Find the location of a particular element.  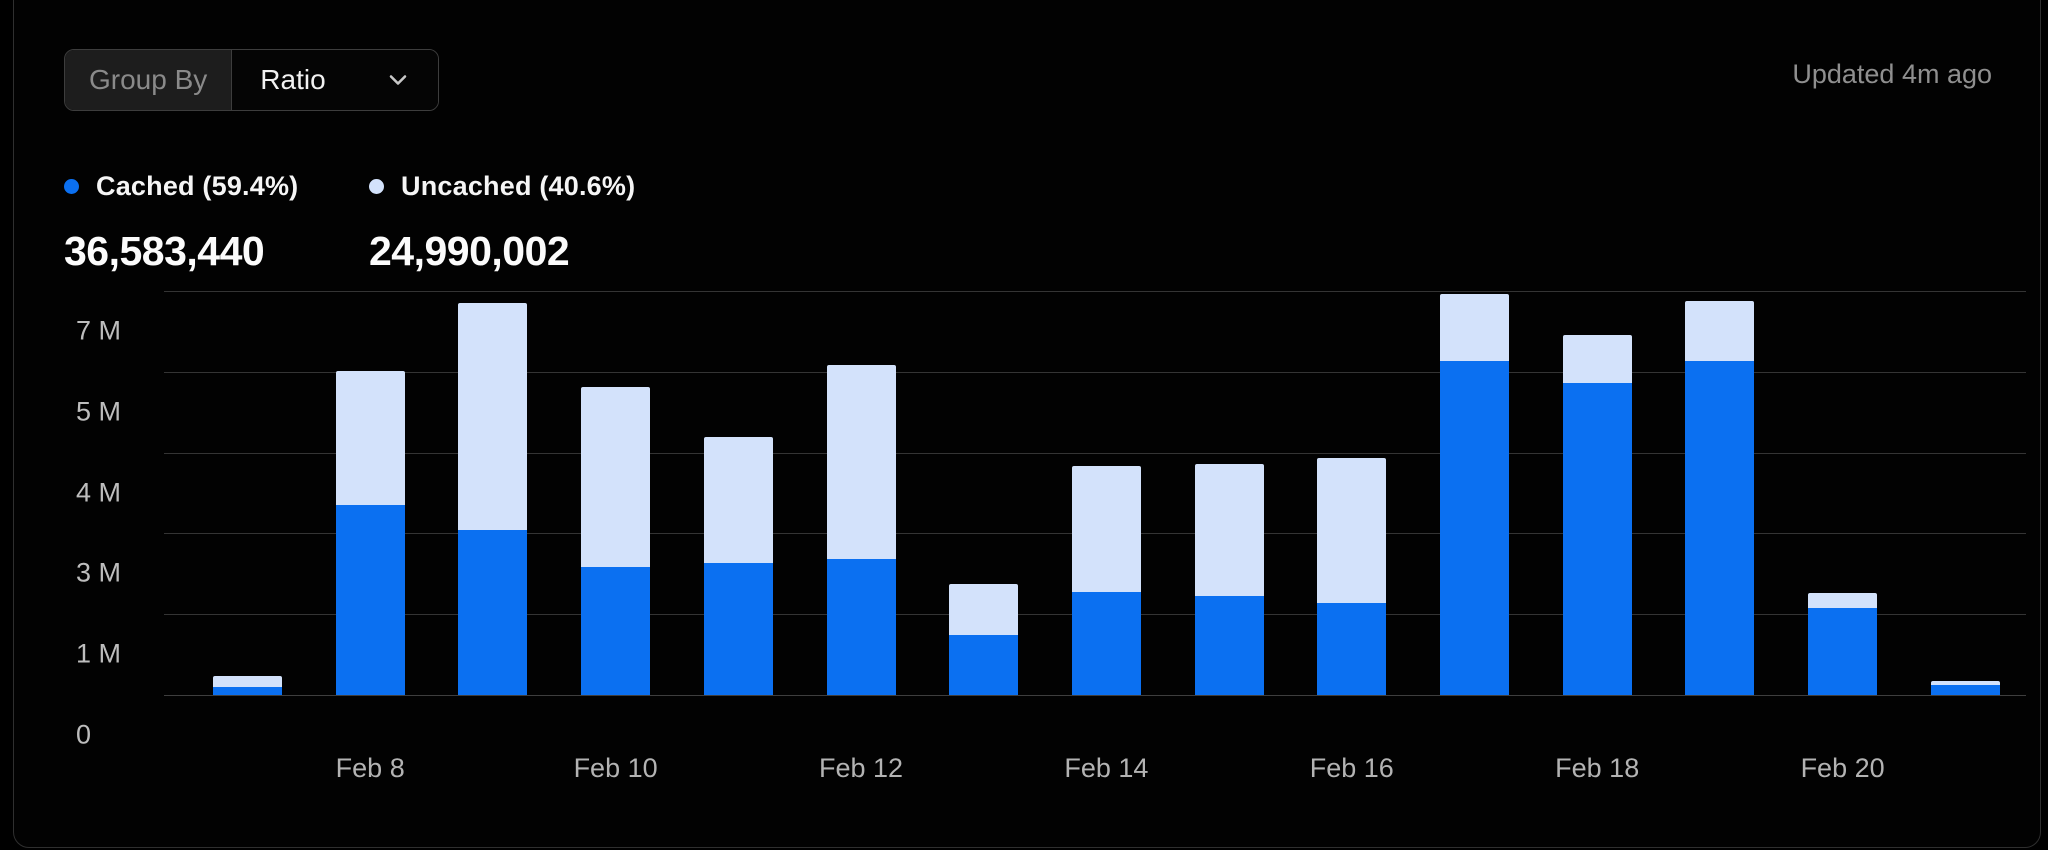

uncached-dot-icon is located at coordinates (376, 186).